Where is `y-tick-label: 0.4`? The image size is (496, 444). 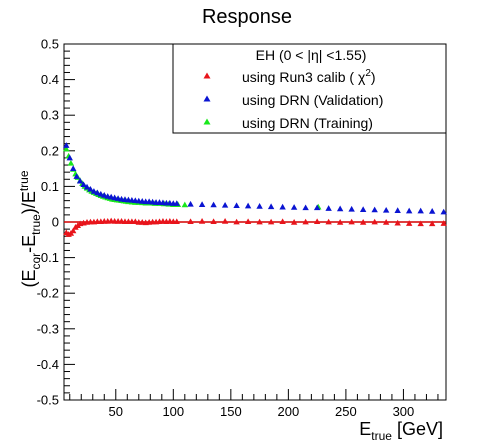 y-tick-label: 0.4 is located at coordinates (50, 79).